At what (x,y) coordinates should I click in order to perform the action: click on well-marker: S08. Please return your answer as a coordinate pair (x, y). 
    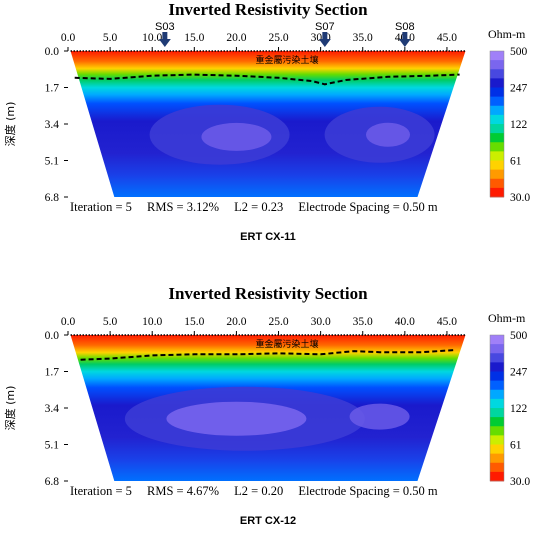
    Looking at the image, I should click on (405, 34).